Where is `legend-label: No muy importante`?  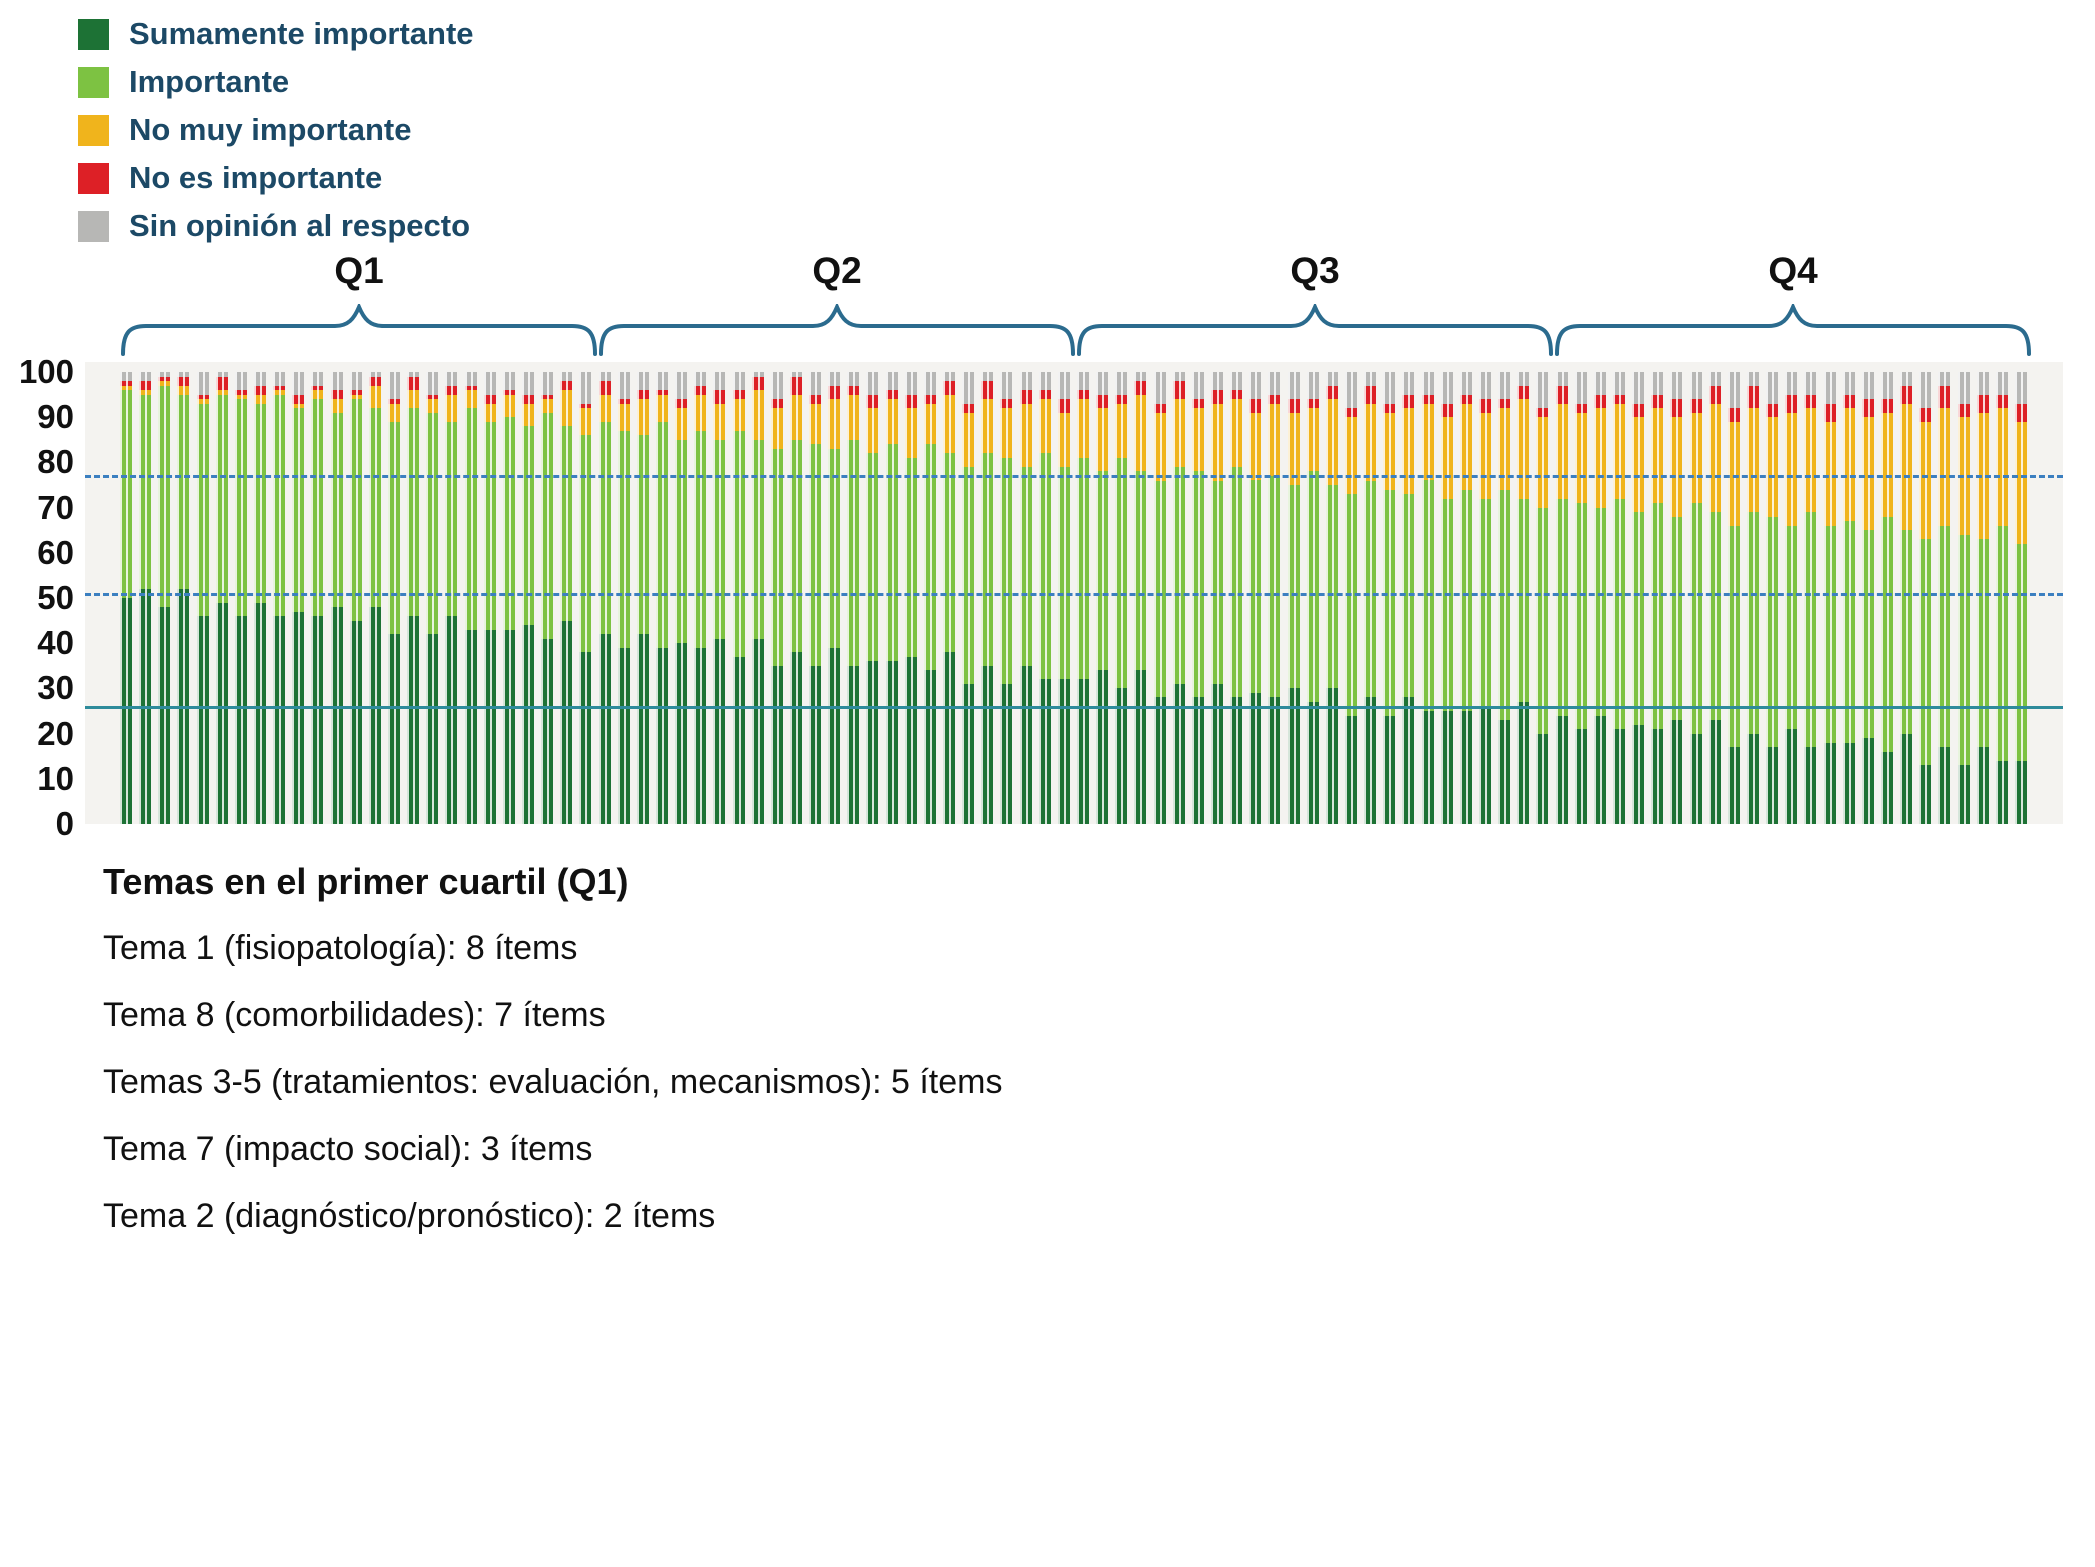
legend-label: No muy importante is located at coordinates (270, 129).